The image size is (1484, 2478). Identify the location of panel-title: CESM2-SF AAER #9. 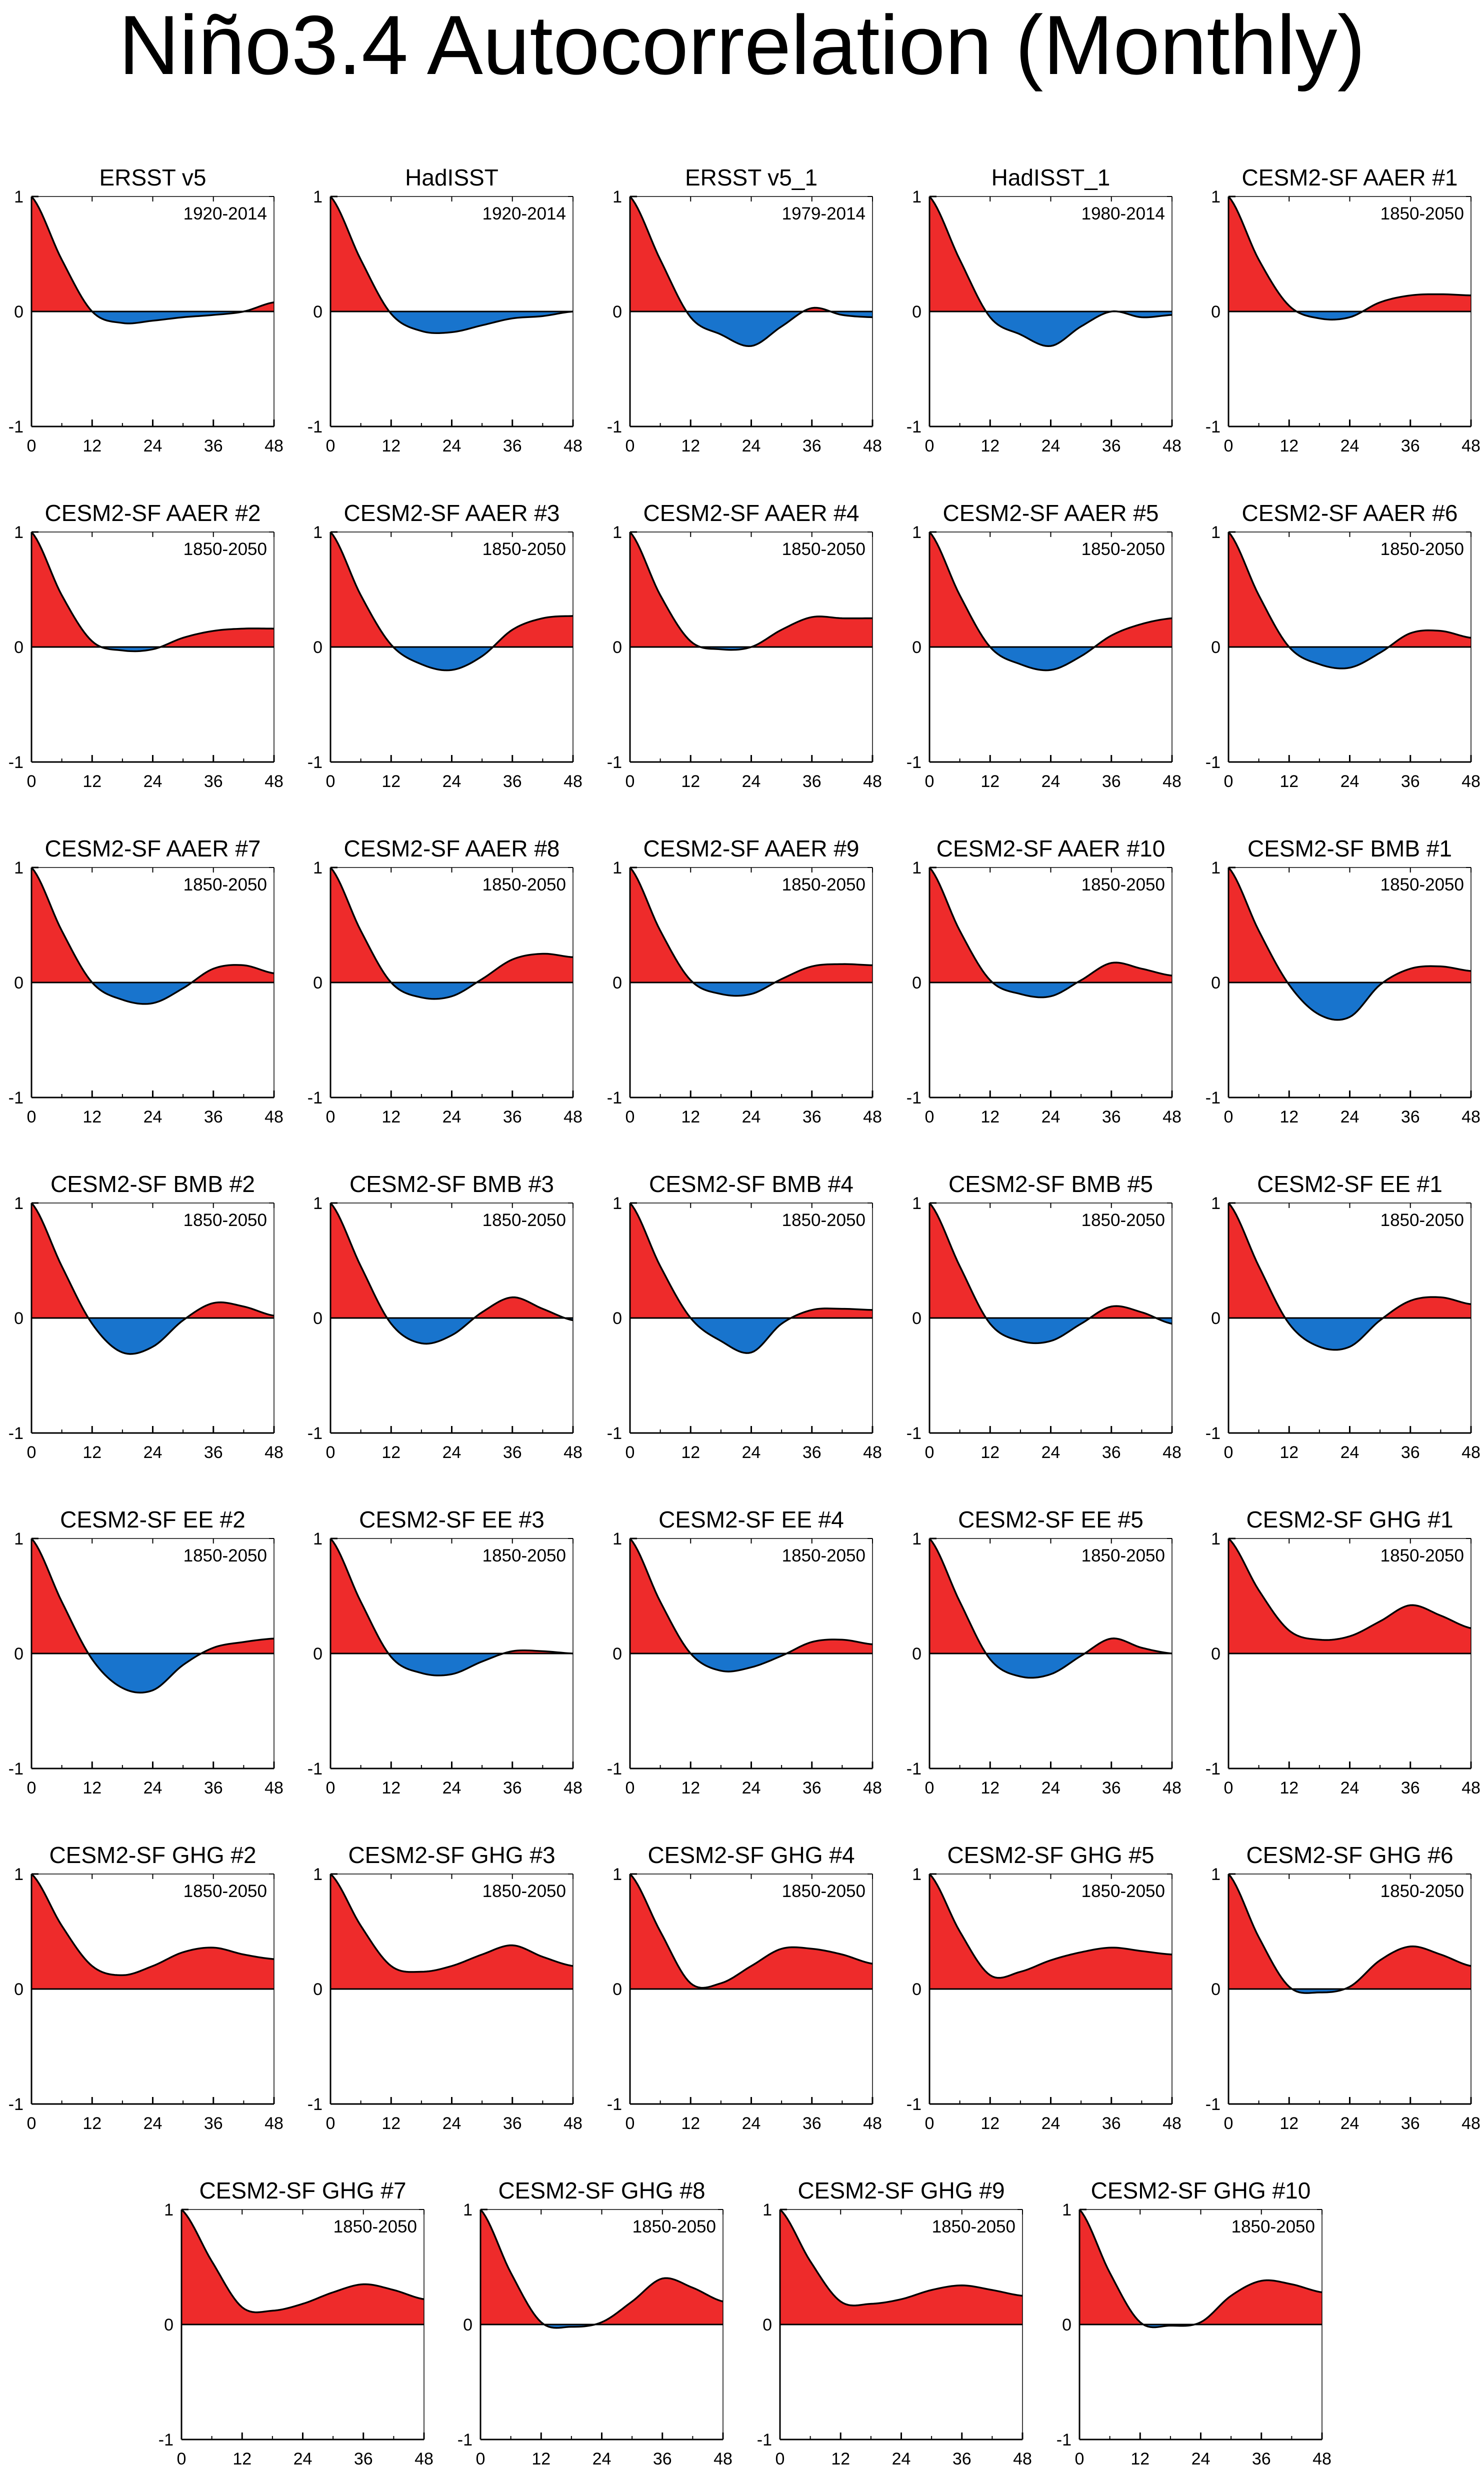
(751, 849).